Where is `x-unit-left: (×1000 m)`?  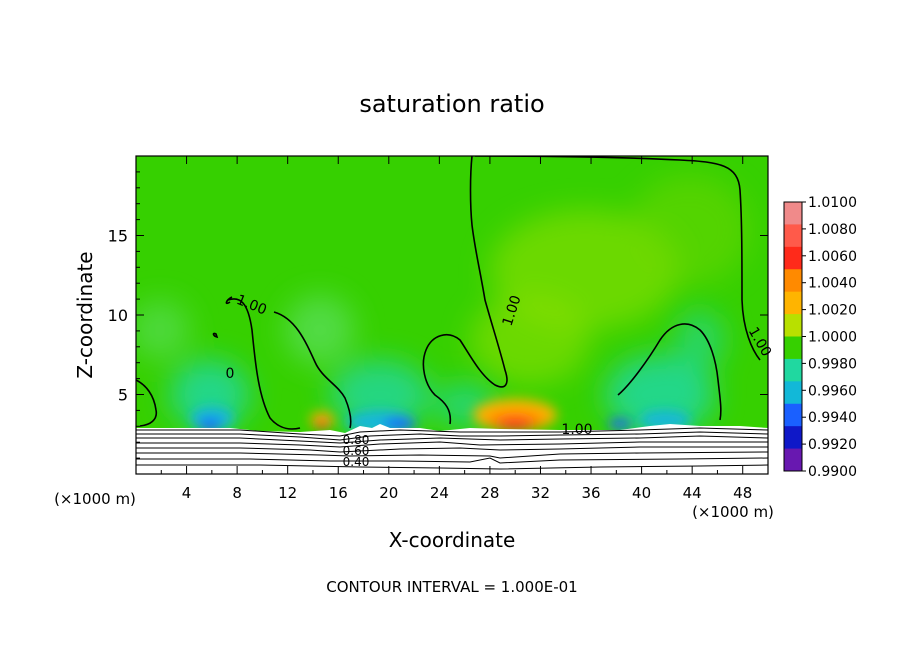 x-unit-left: (×1000 m) is located at coordinates (95, 499).